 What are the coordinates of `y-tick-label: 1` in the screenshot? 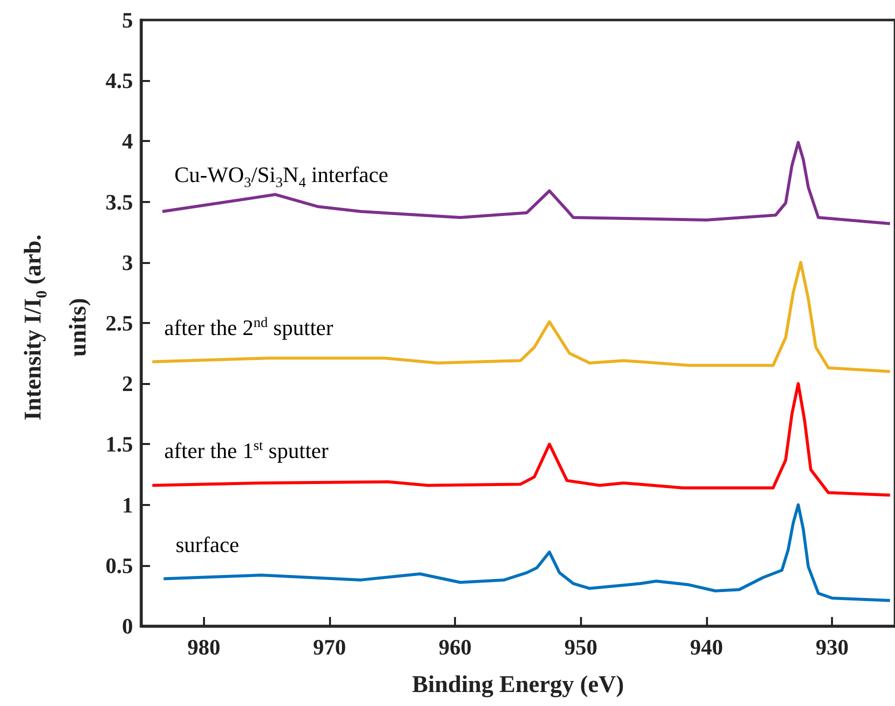 It's located at (127, 505).